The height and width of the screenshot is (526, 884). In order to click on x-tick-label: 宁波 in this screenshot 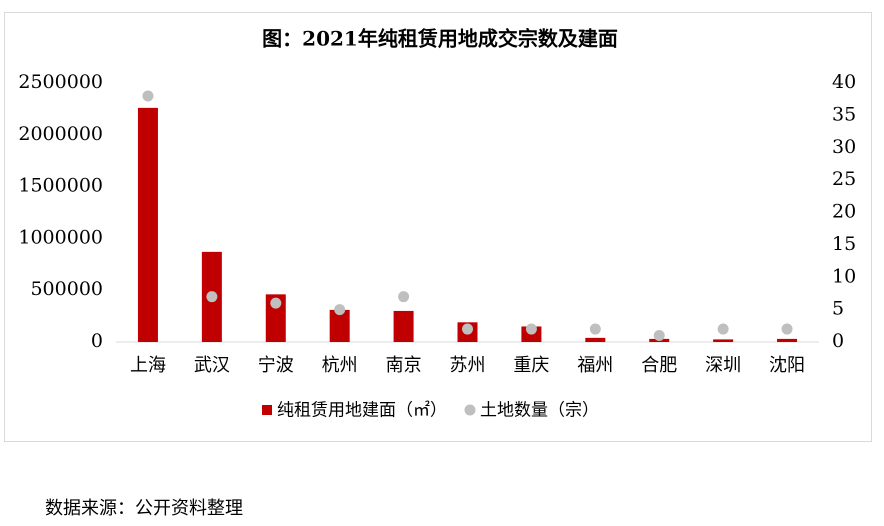, I will do `click(276, 365)`.